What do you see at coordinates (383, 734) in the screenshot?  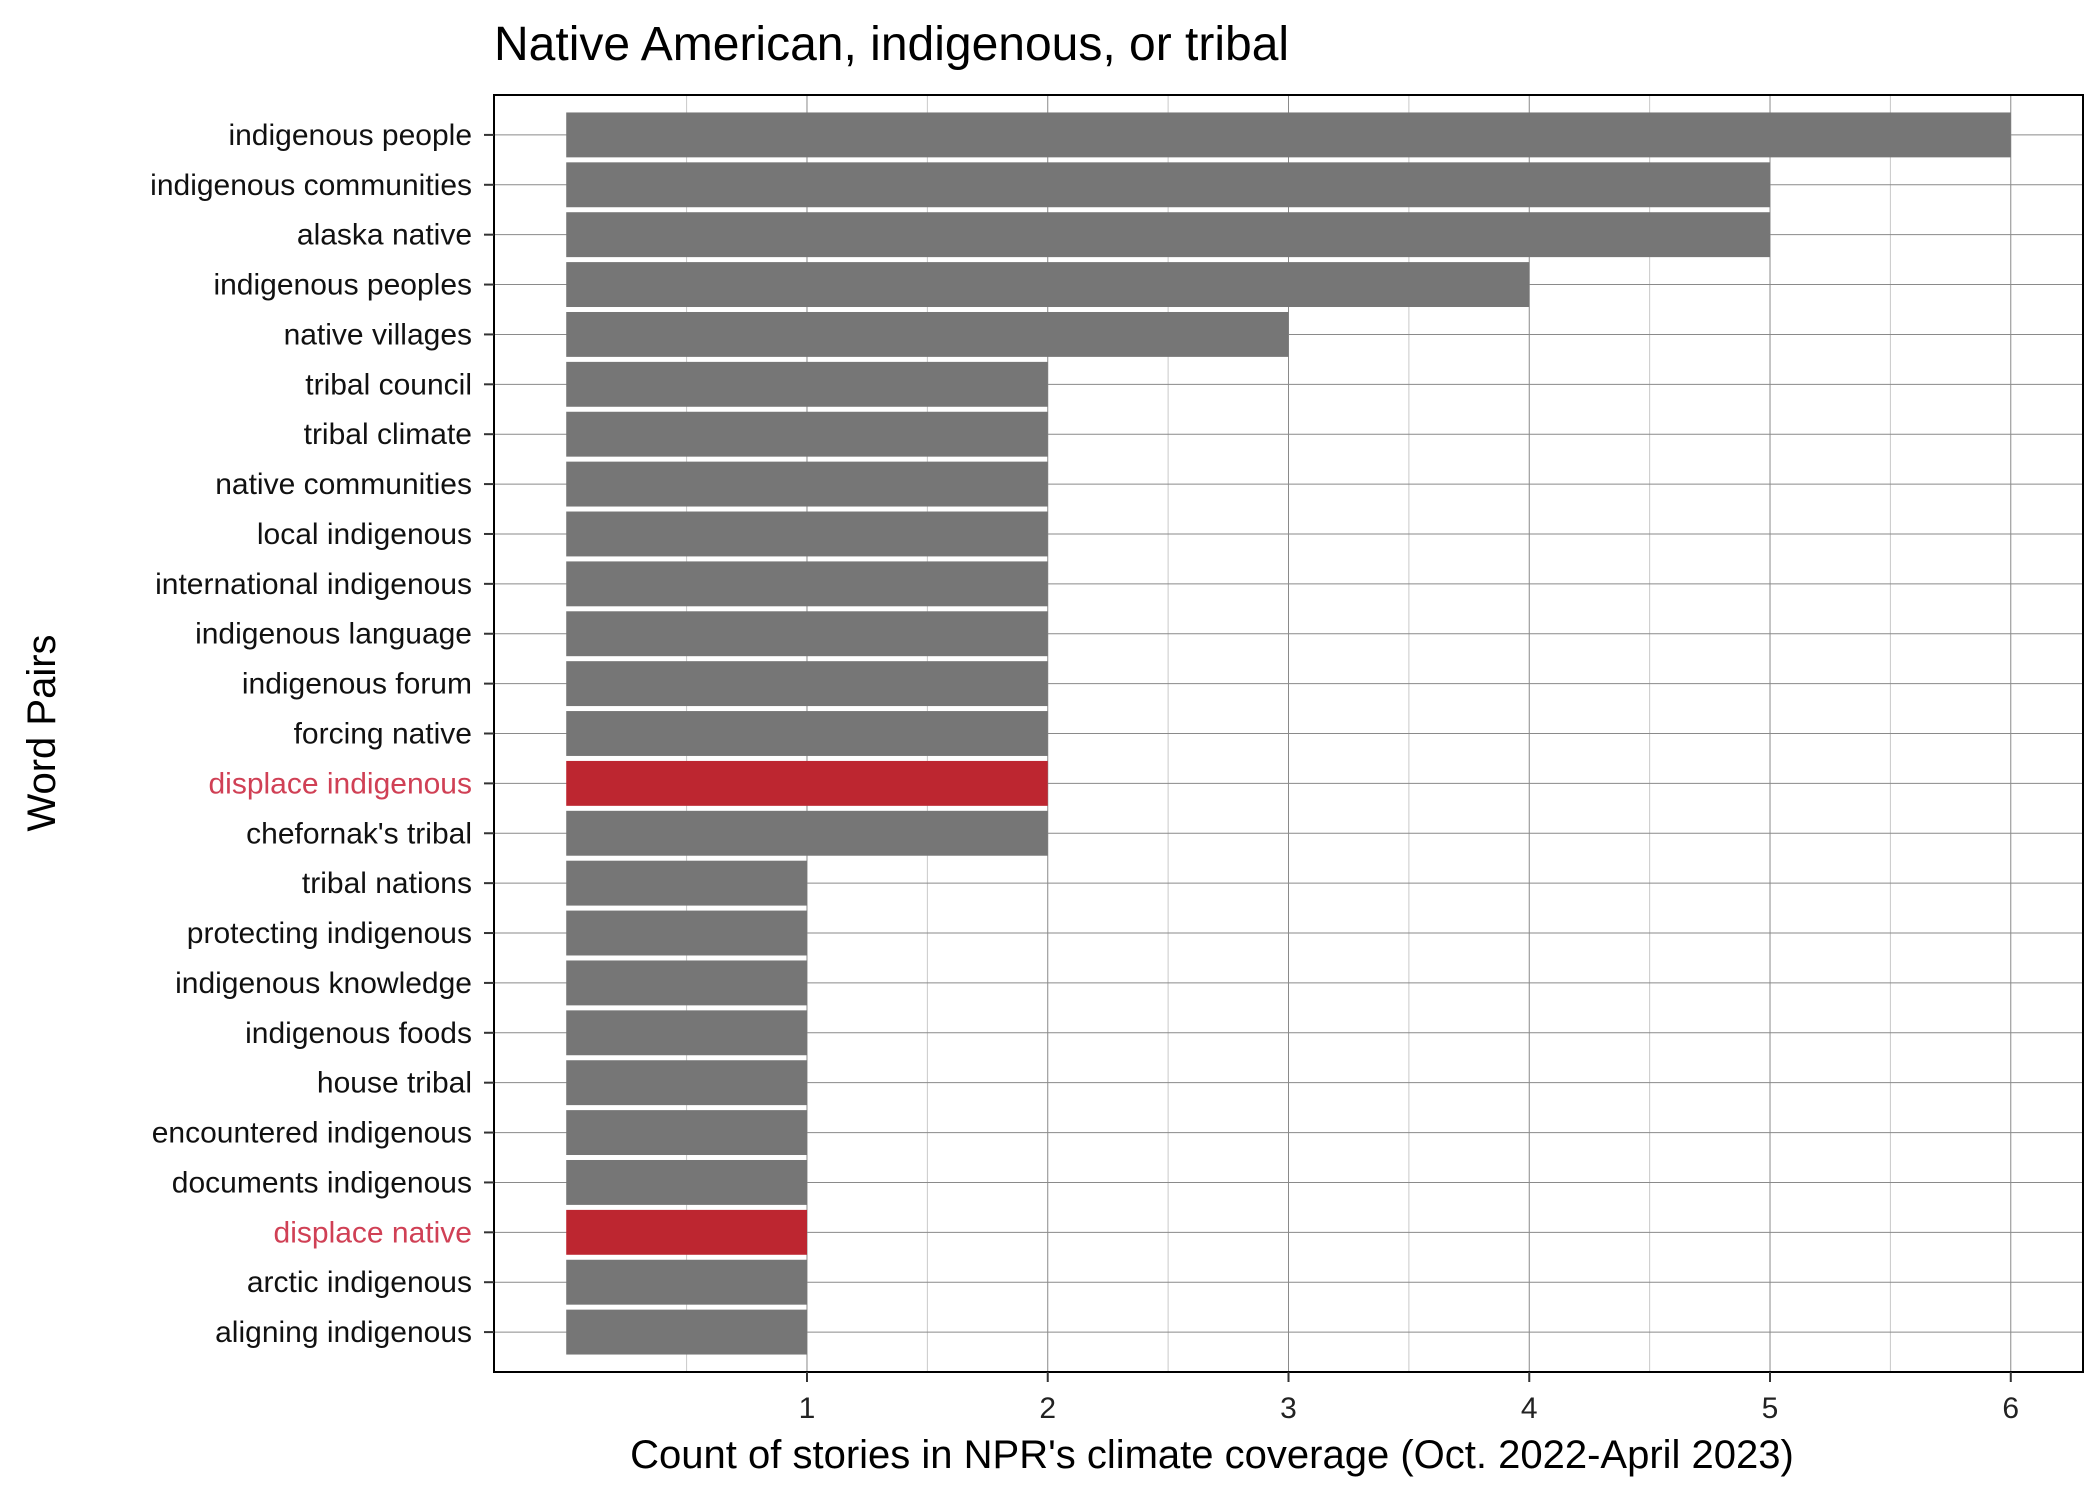 I see `category-label: forcing native` at bounding box center [383, 734].